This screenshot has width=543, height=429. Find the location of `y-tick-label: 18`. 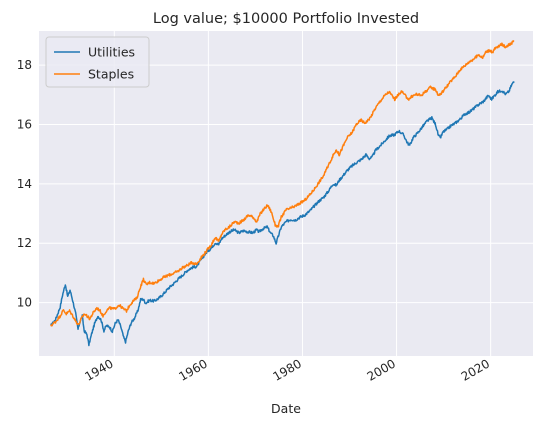

y-tick-label: 18 is located at coordinates (24, 65).